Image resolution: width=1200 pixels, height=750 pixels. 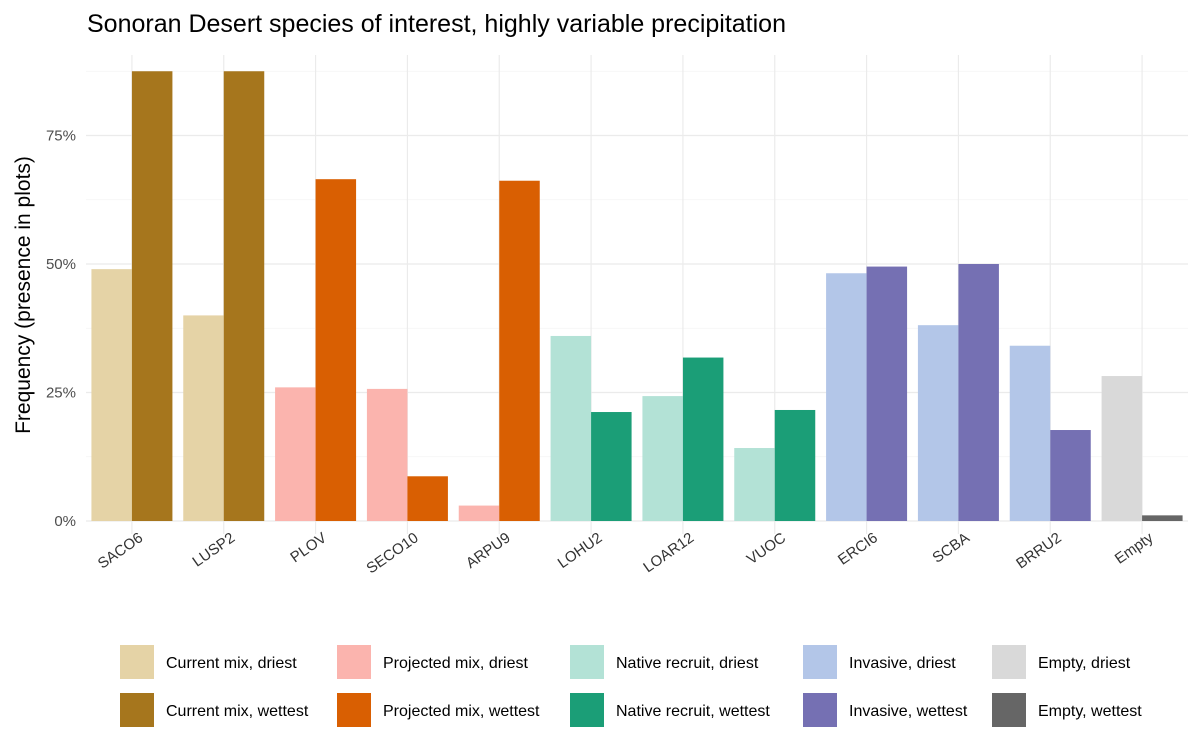 I want to click on legend-label: Native recruit, wettest, so click(x=693, y=711).